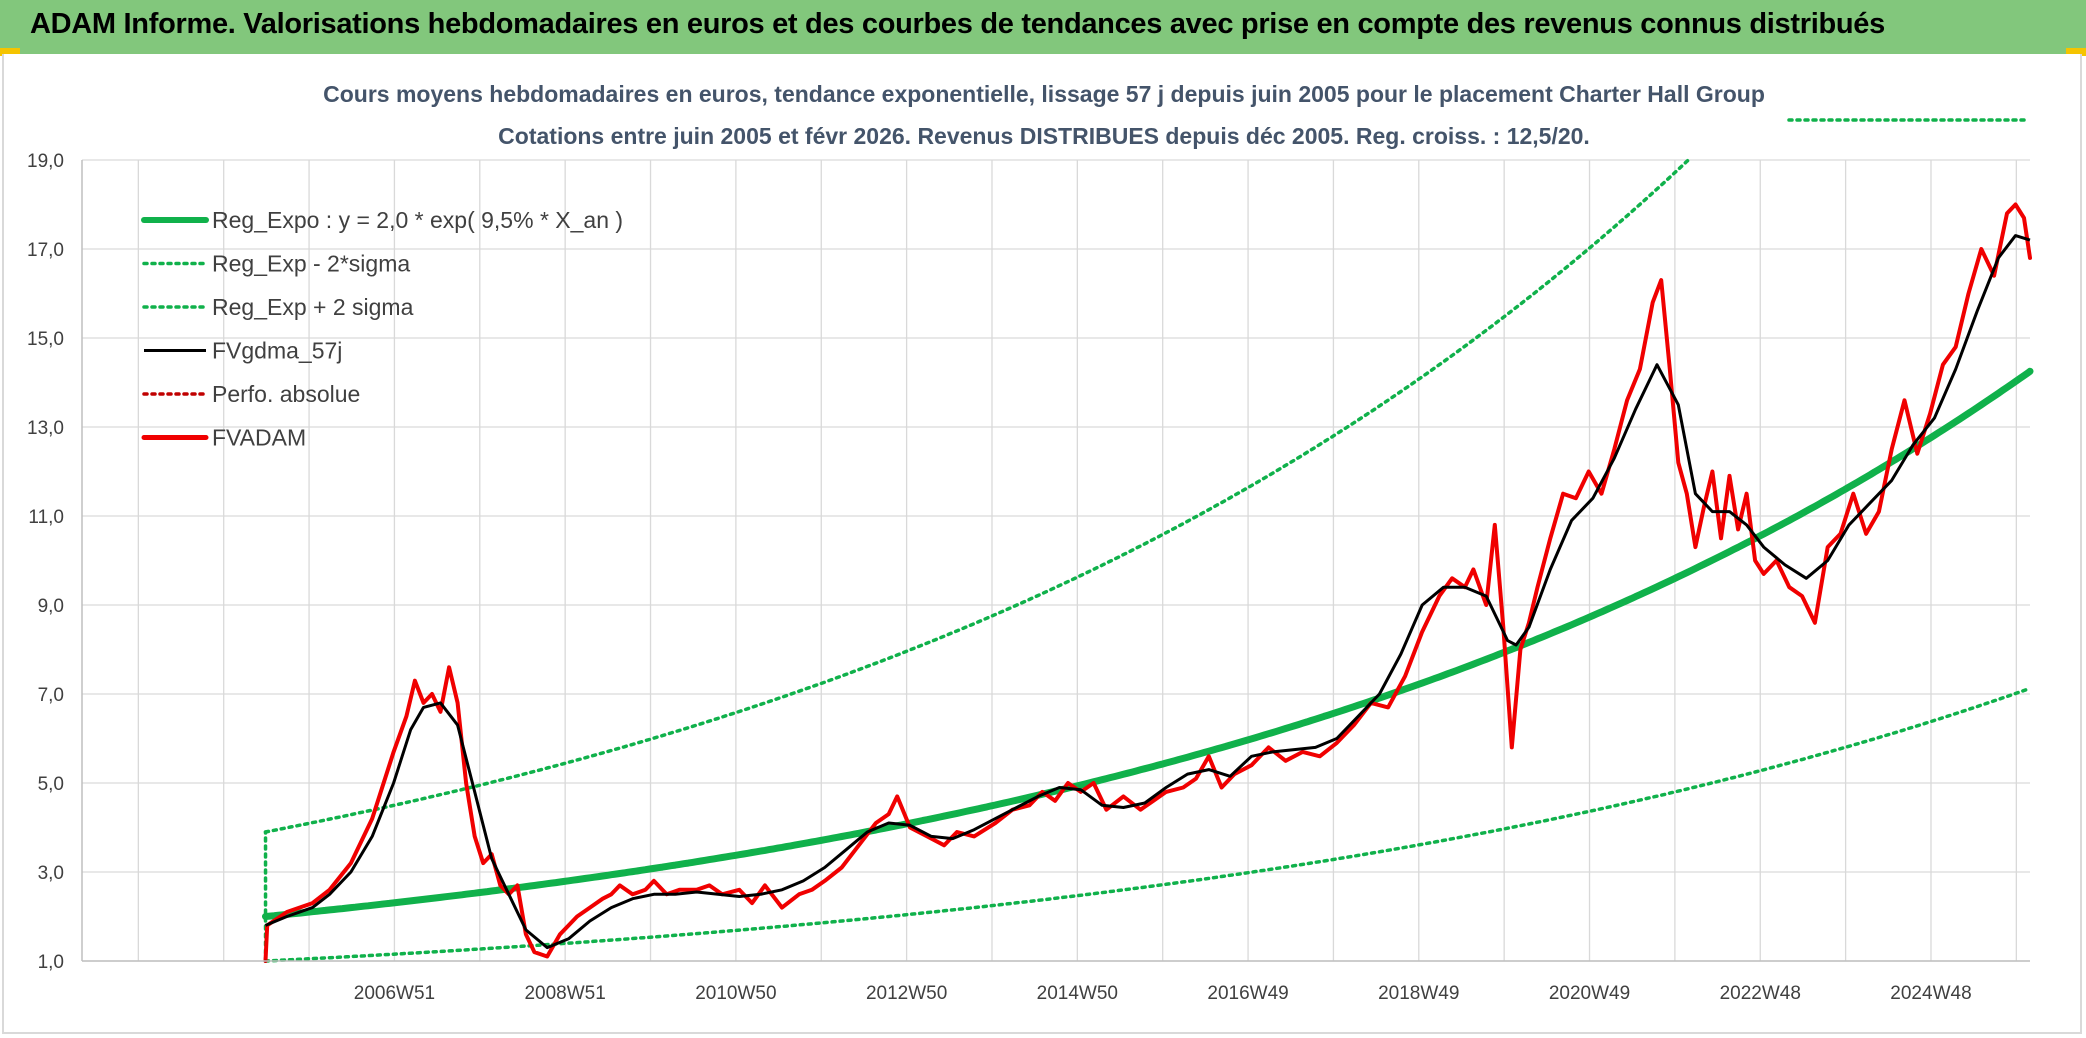  What do you see at coordinates (10, 52) in the screenshot?
I see `corner-mark-left` at bounding box center [10, 52].